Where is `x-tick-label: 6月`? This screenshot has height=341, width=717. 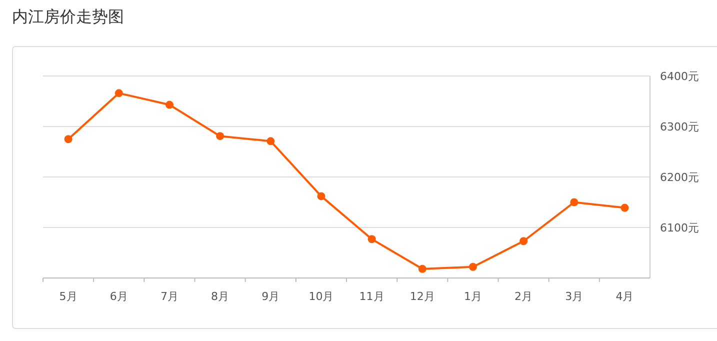
x-tick-label: 6月 is located at coordinates (119, 296).